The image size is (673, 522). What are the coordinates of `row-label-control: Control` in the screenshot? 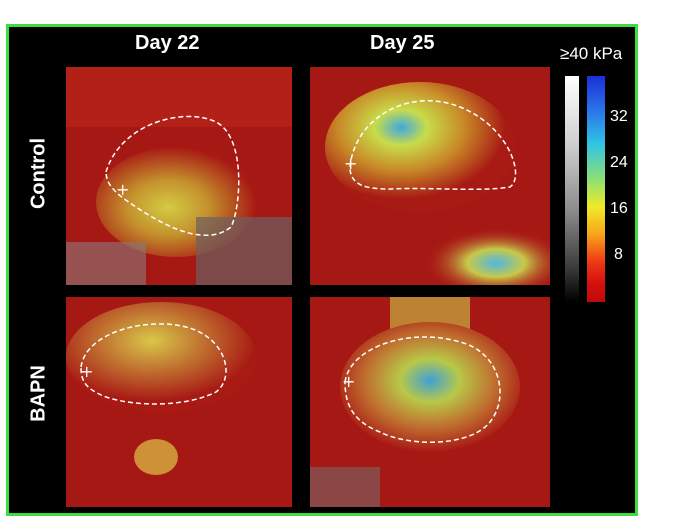 It's located at (38, 173).